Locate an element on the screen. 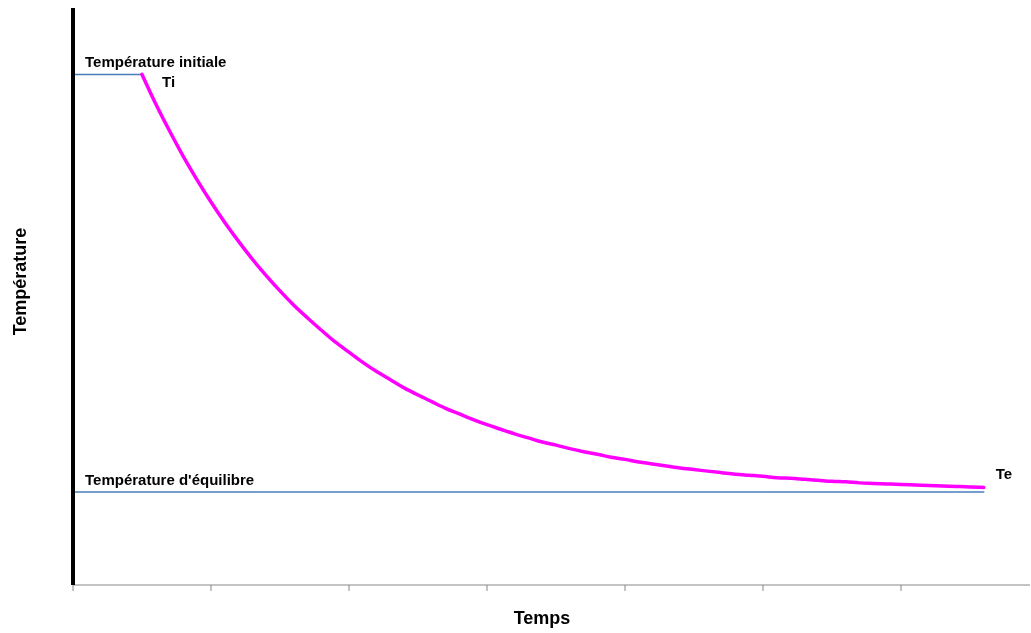 Image resolution: width=1031 pixels, height=633 pixels. series-label: Température d'équilibre is located at coordinates (170, 480).